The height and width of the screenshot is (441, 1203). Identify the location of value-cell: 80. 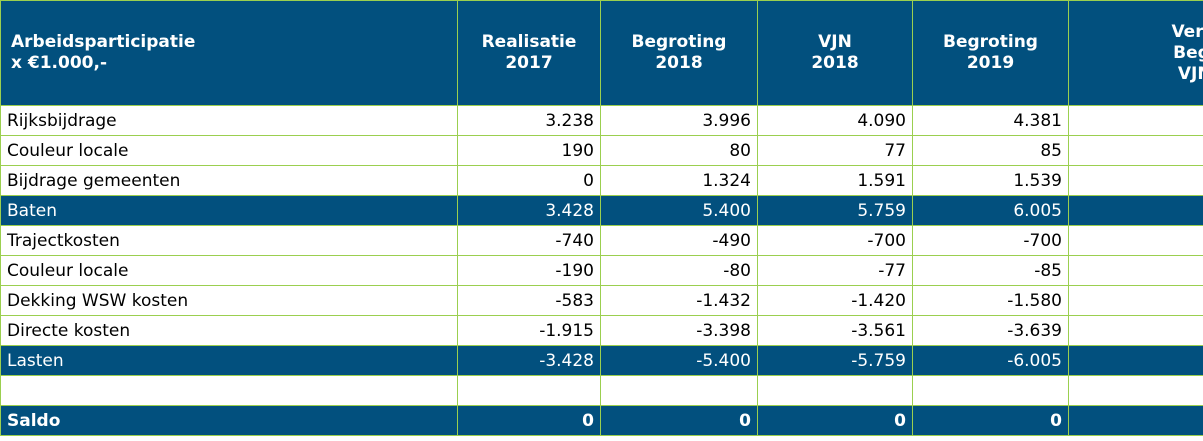
(679, 150).